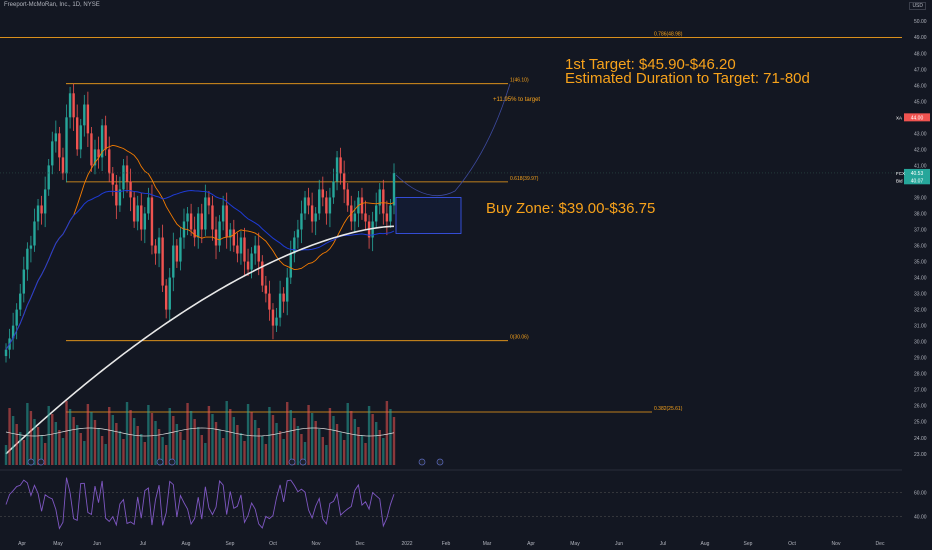 Image resolution: width=932 pixels, height=550 pixels. What do you see at coordinates (899, 117) in the screenshot?
I see `price-badge-tag: XA` at bounding box center [899, 117].